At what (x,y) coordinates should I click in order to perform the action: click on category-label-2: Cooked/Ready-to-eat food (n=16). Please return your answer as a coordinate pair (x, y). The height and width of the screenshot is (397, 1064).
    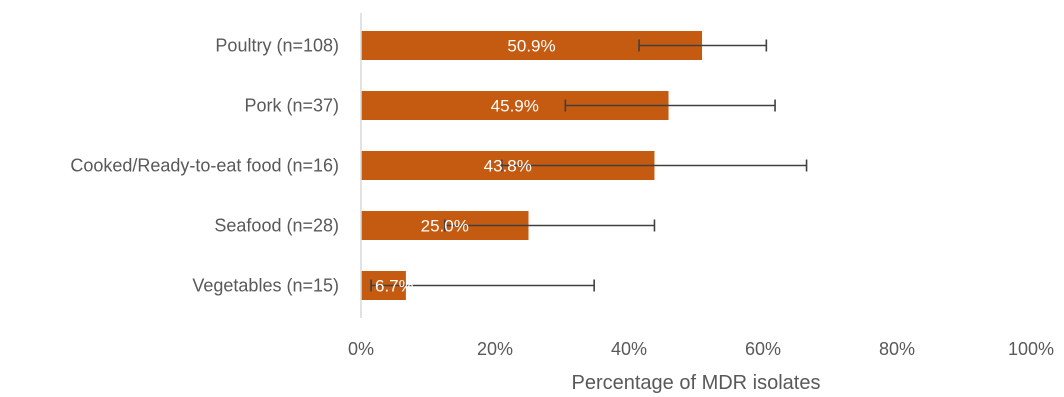
    Looking at the image, I should click on (204, 166).